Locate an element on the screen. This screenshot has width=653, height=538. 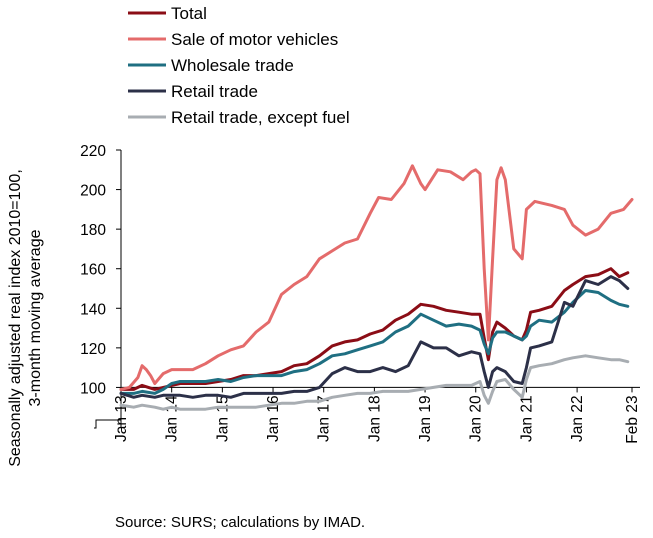
x-tick-label: Jan 21 is located at coordinates (526, 418).